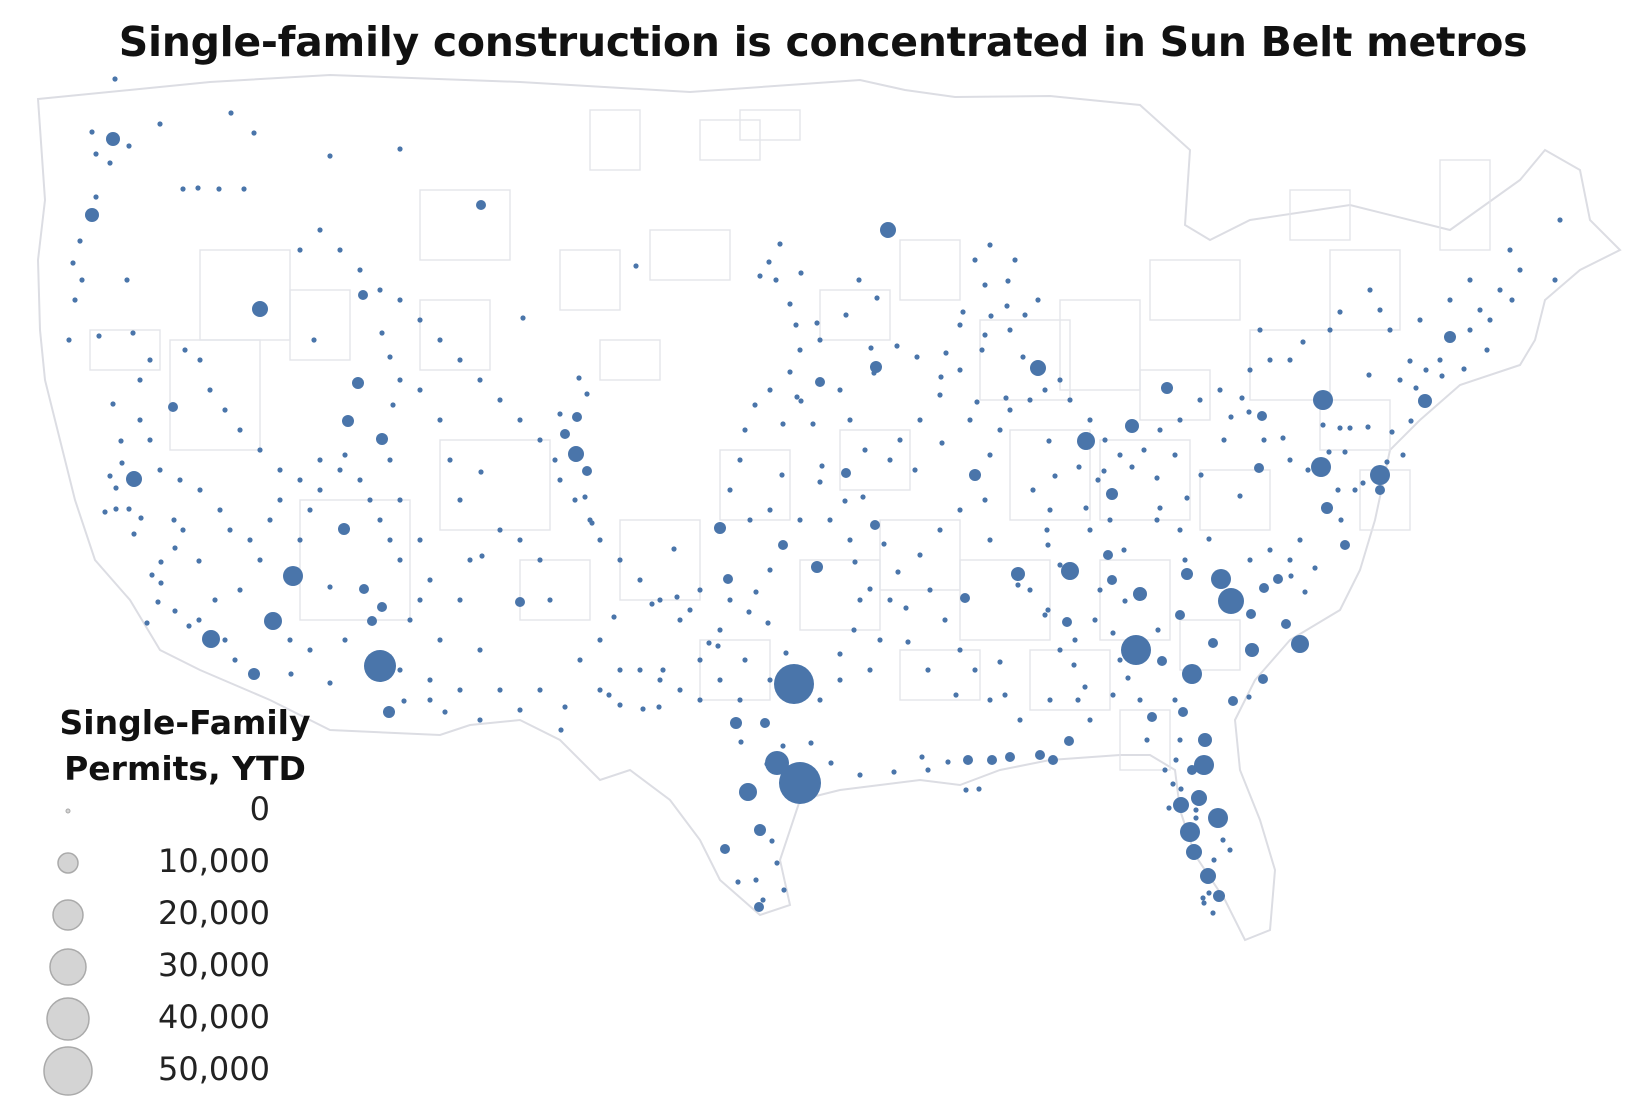 This screenshot has height=1106, width=1646. Describe the element at coordinates (214, 965) in the screenshot. I see `legend-label: 30,000` at that location.